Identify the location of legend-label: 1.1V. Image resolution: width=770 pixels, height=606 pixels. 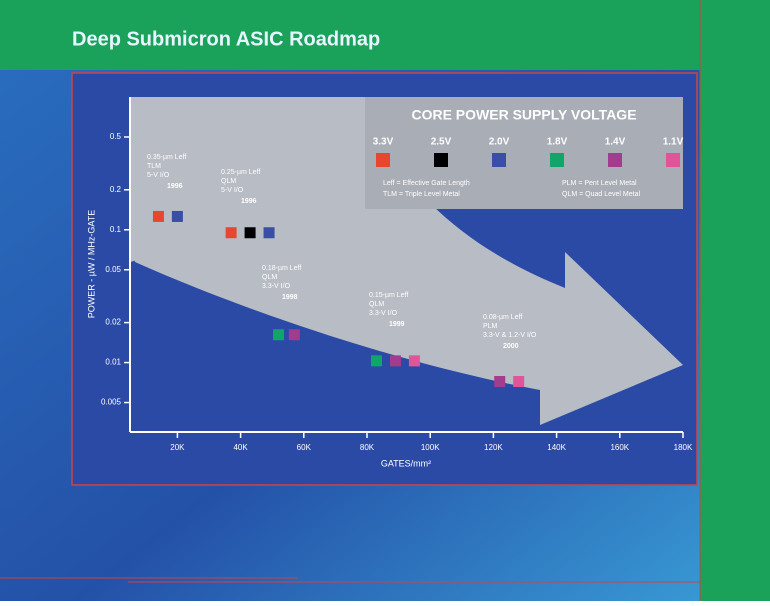
(673, 142).